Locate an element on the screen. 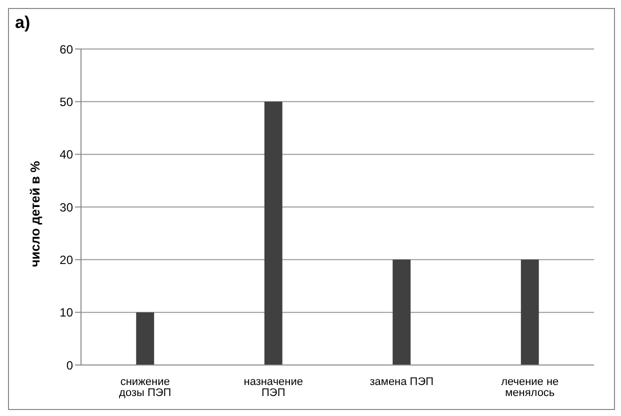 The width and height of the screenshot is (621, 416). chart-title: a) is located at coordinates (22, 23).